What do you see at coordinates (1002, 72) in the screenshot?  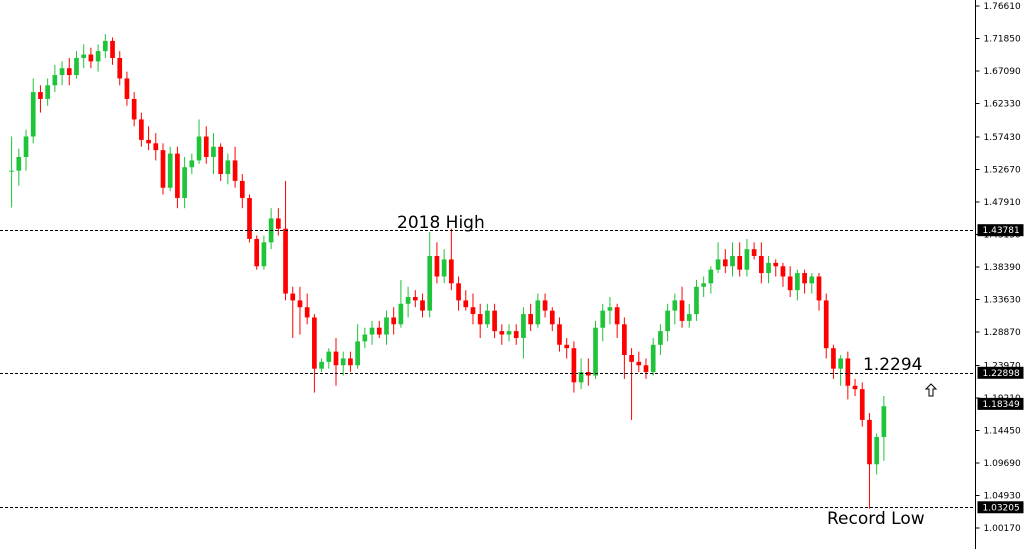 I see `axis-tick-label: 1.67090` at bounding box center [1002, 72].